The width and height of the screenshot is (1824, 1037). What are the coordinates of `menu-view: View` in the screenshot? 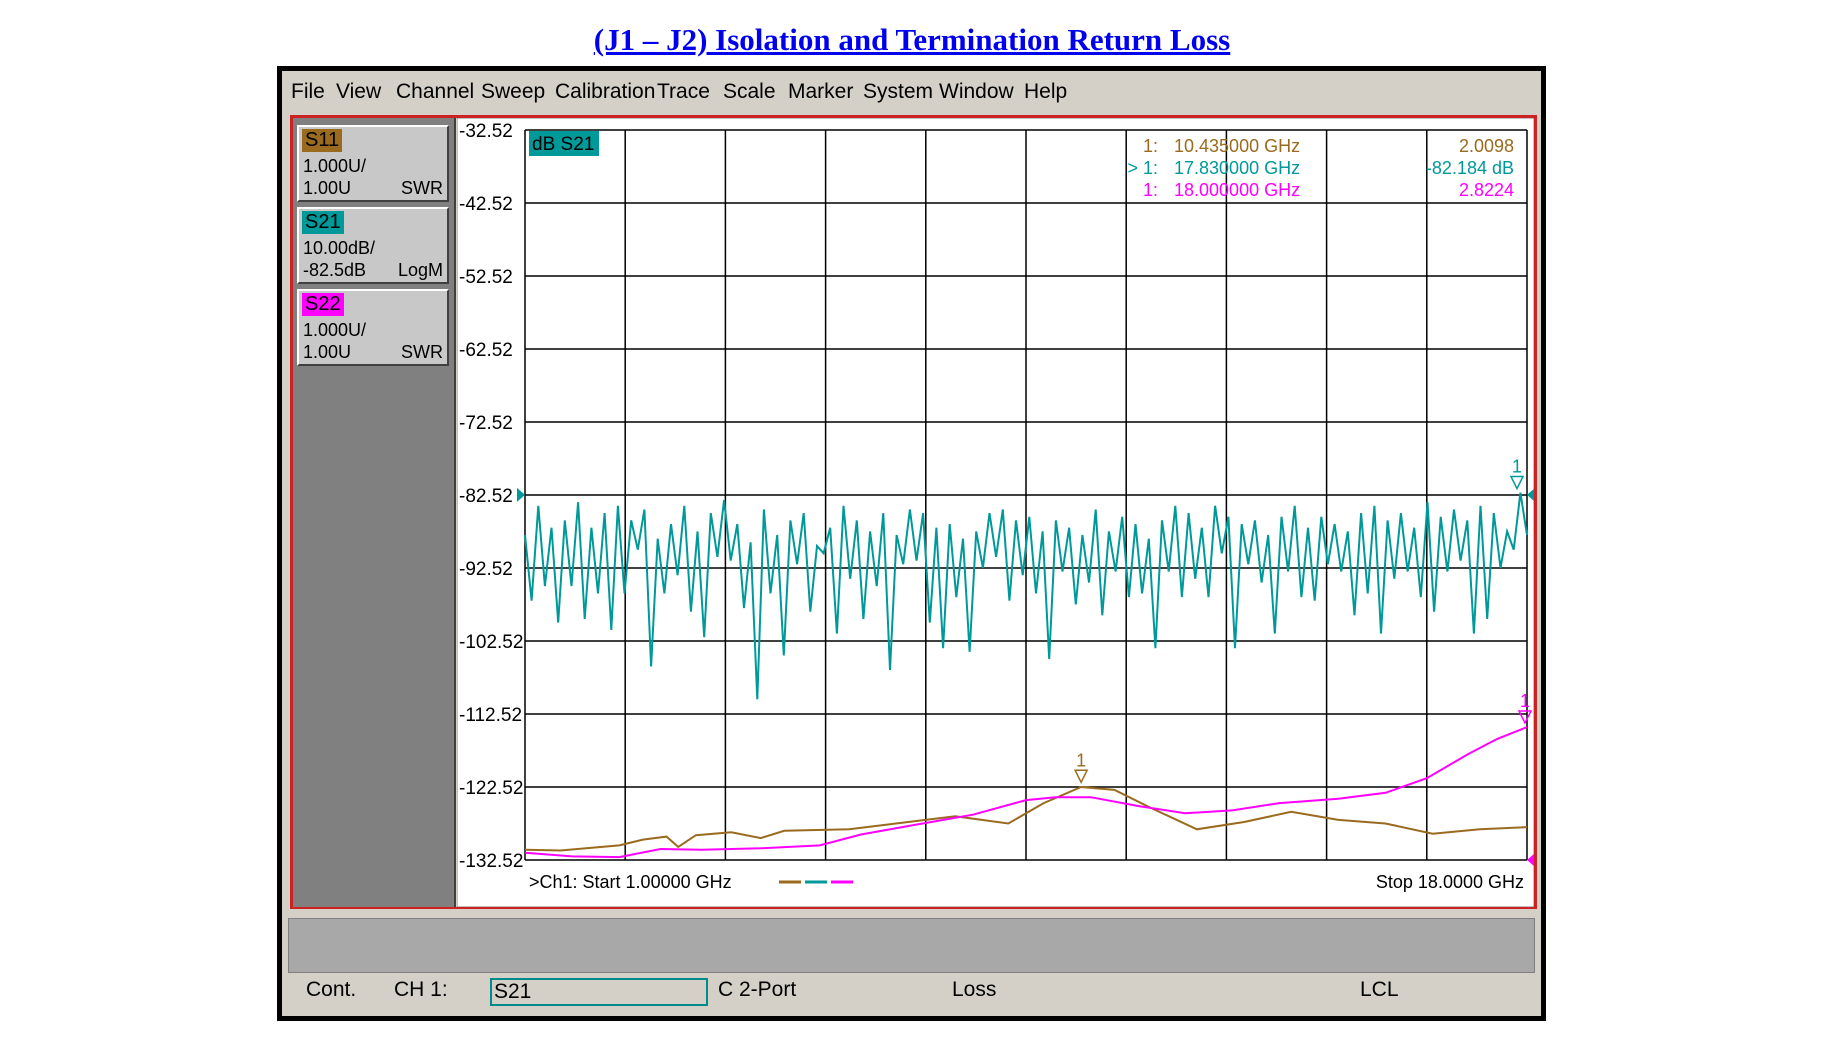 It's located at (359, 91).